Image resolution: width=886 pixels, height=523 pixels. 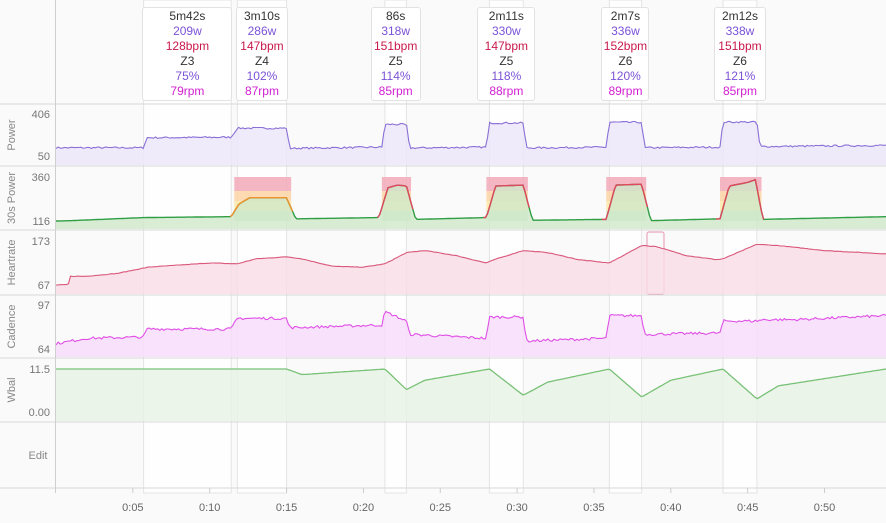 What do you see at coordinates (824, 508) in the screenshot?
I see `x-tick-label: 0:50` at bounding box center [824, 508].